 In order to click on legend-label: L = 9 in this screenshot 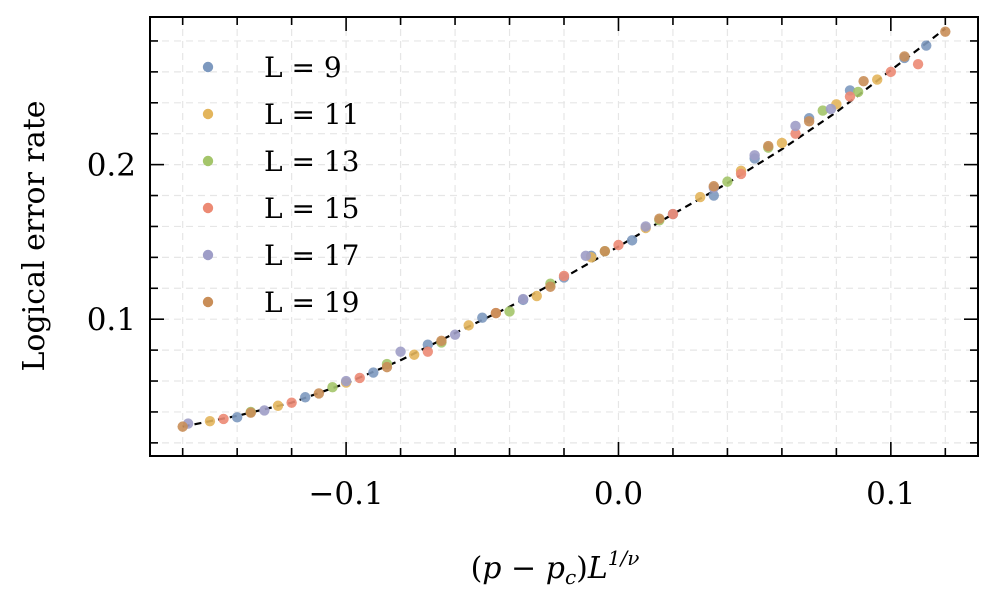, I will do `click(303, 67)`.